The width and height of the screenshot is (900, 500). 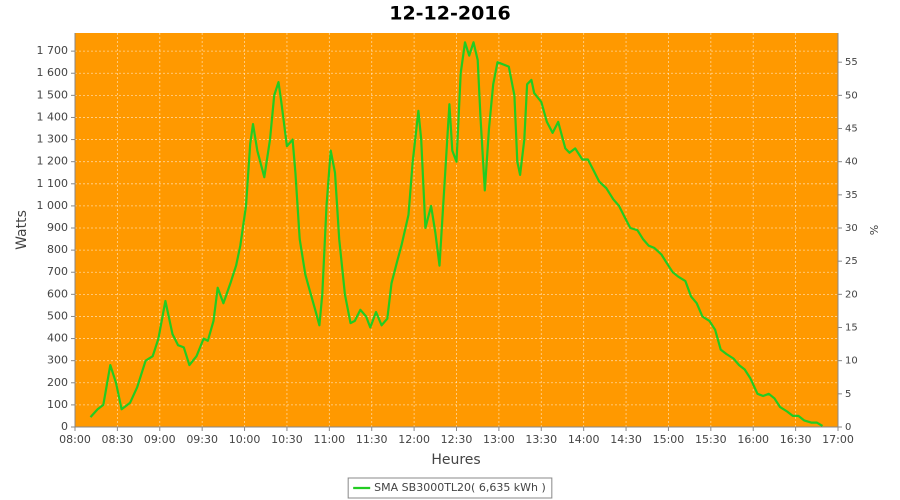 I want to click on x-tick-label: 08:00, so click(x=75, y=439).